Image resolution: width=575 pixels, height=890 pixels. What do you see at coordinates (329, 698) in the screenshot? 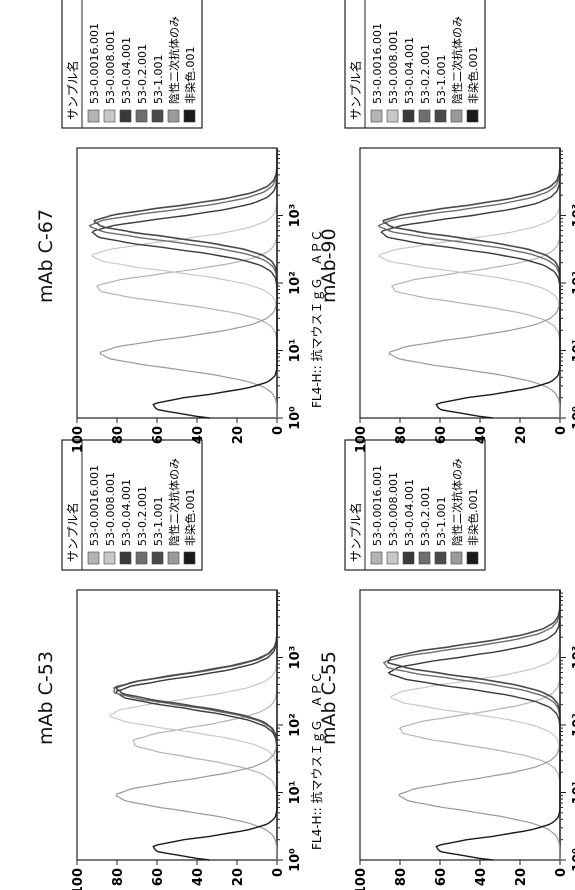
I see `chart-title: mAb C-55` at bounding box center [329, 698].